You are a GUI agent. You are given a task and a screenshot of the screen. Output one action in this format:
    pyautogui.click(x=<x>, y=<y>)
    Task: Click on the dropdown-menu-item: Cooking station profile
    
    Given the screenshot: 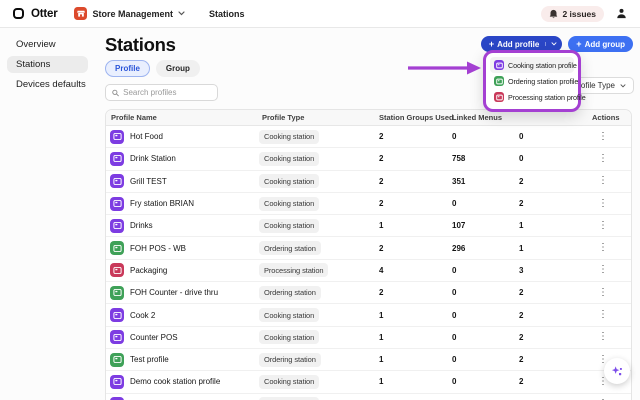 What is the action you would take?
    pyautogui.click(x=533, y=65)
    